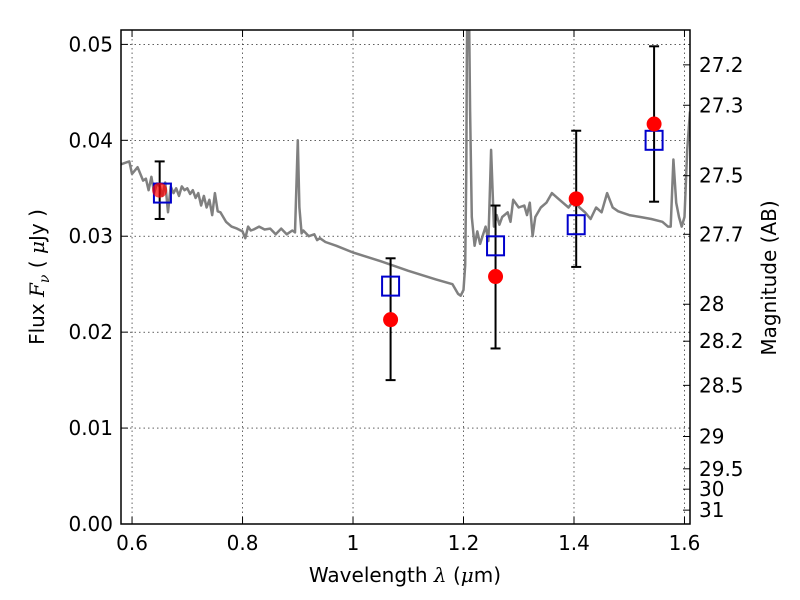 This screenshot has height=600, width=800. I want to click on x-axis-title-open: (, so click(454, 575).